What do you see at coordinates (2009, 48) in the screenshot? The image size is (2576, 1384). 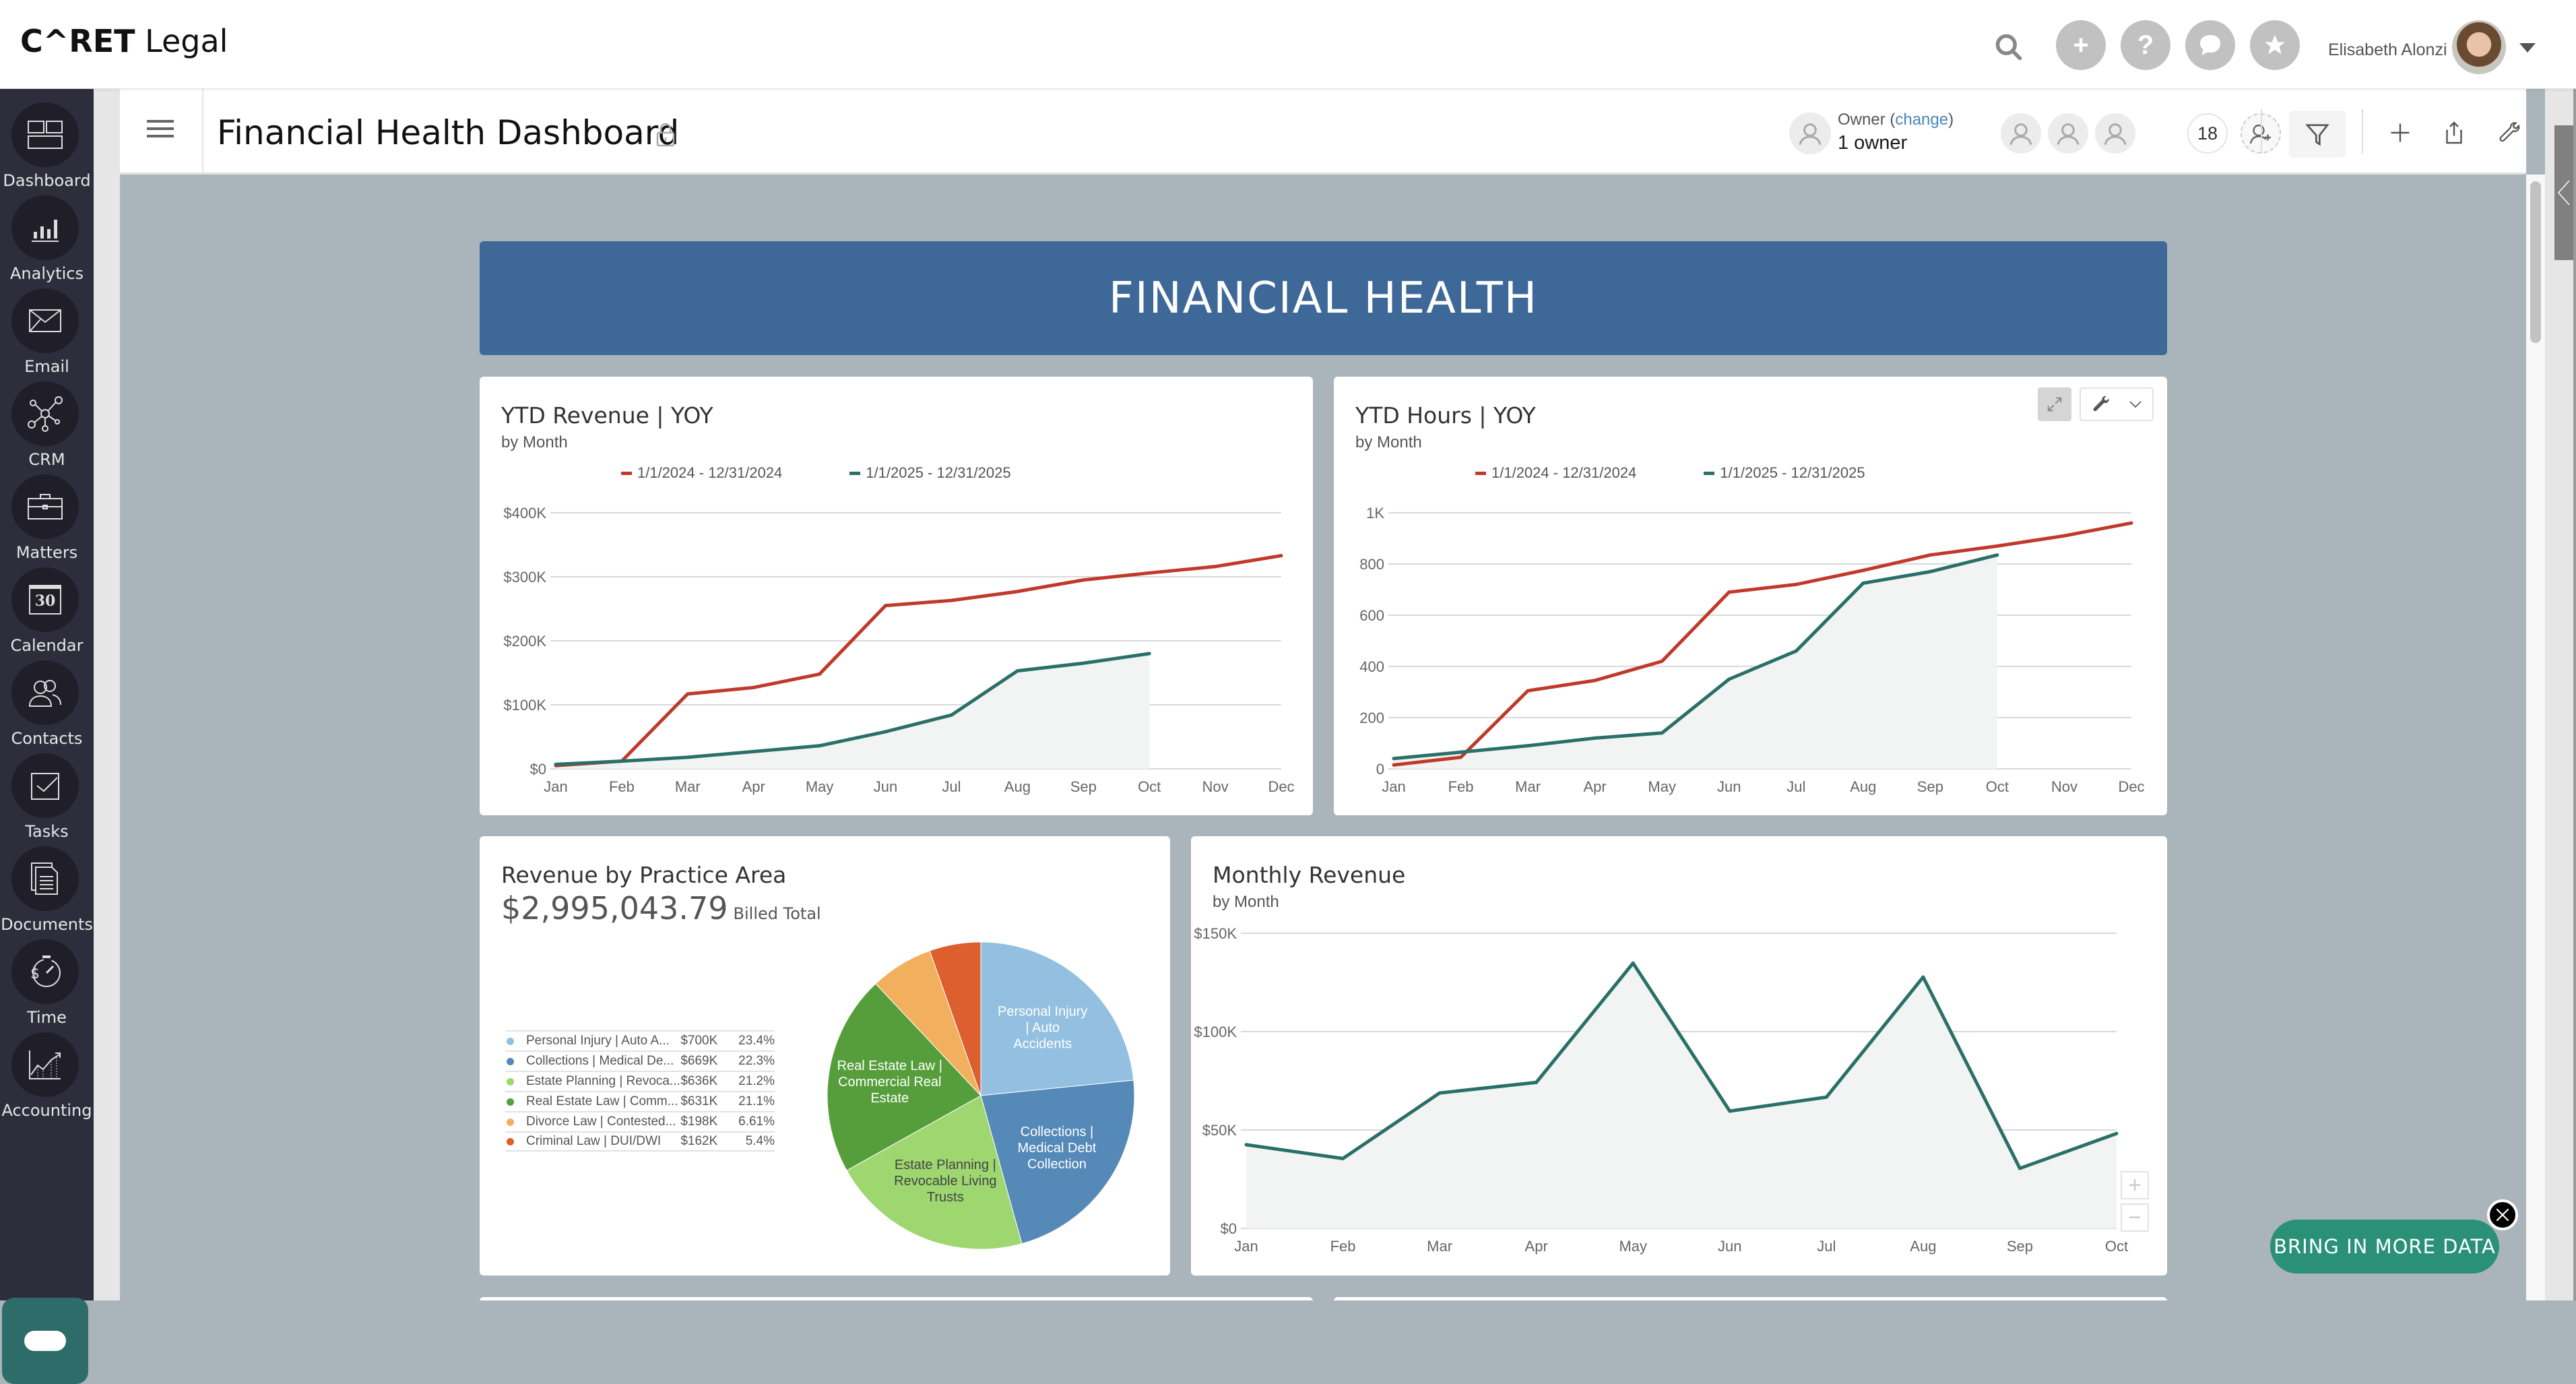 I see `search-icon` at bounding box center [2009, 48].